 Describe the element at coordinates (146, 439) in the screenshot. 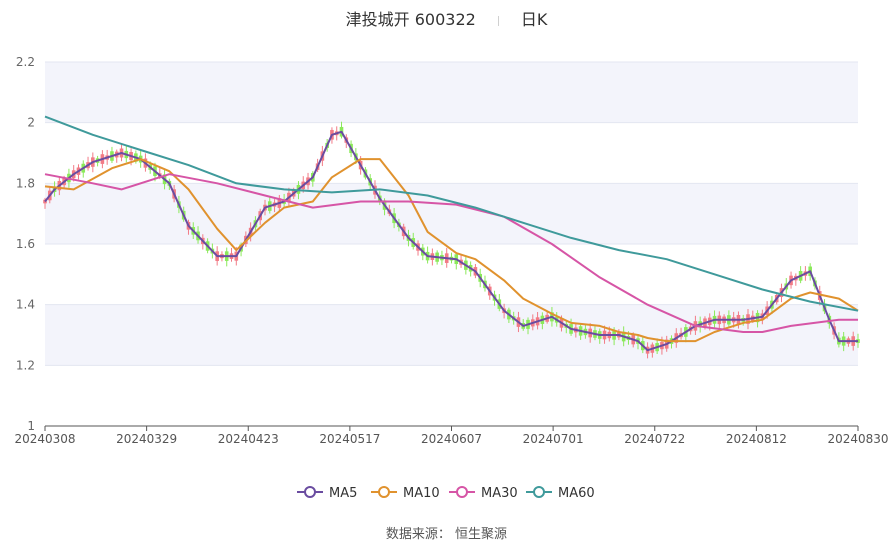

I see `x-tick-label: 20240329` at that location.